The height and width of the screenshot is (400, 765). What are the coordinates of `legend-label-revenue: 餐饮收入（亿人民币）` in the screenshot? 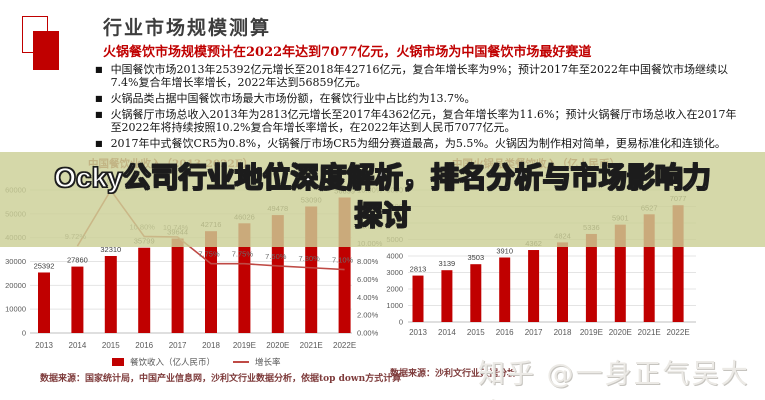 It's located at (173, 362).